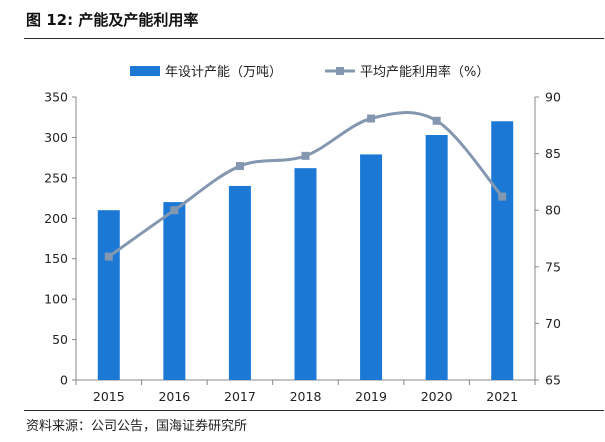 Image resolution: width=605 pixels, height=442 pixels. Describe the element at coordinates (371, 396) in the screenshot. I see `x-tick-label: 2019` at that location.